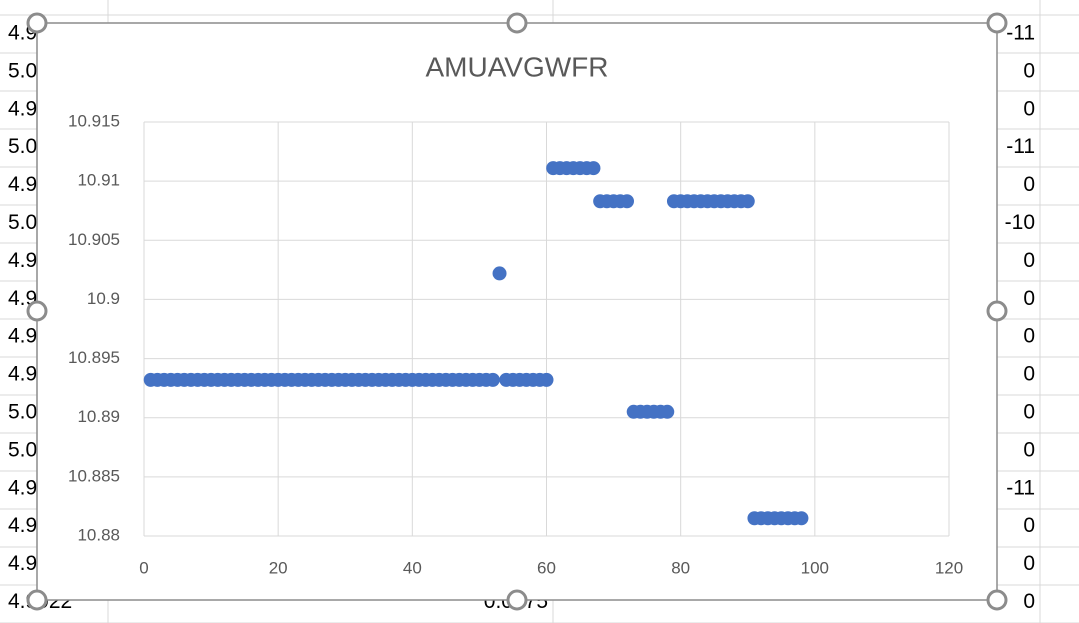 This screenshot has width=1079, height=623. I want to click on cell: -10, so click(1020, 222).